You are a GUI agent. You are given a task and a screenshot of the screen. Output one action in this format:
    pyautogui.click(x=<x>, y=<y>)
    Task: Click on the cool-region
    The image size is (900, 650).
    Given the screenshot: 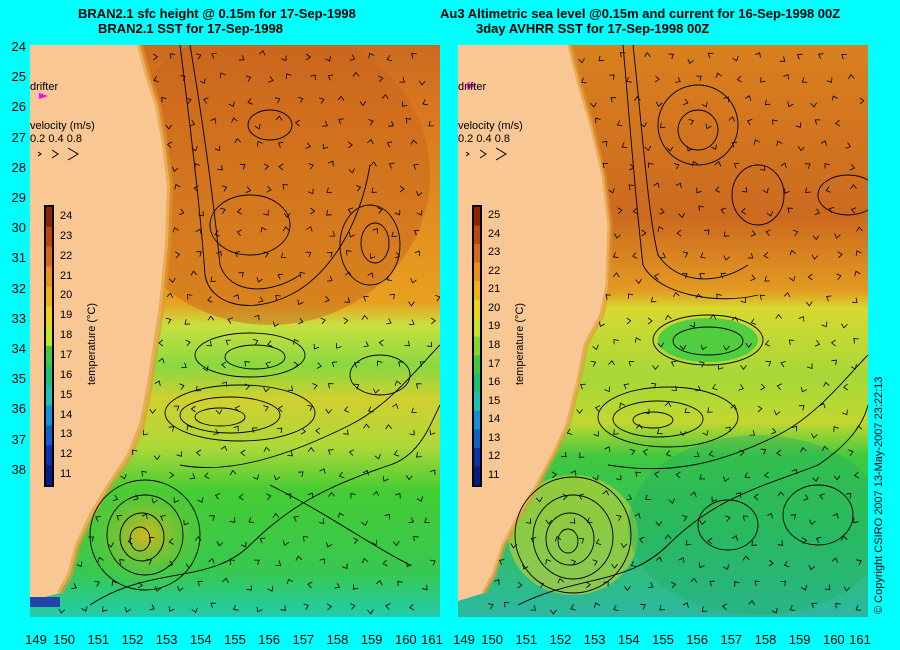 What is the action you would take?
    pyautogui.click(x=748, y=525)
    